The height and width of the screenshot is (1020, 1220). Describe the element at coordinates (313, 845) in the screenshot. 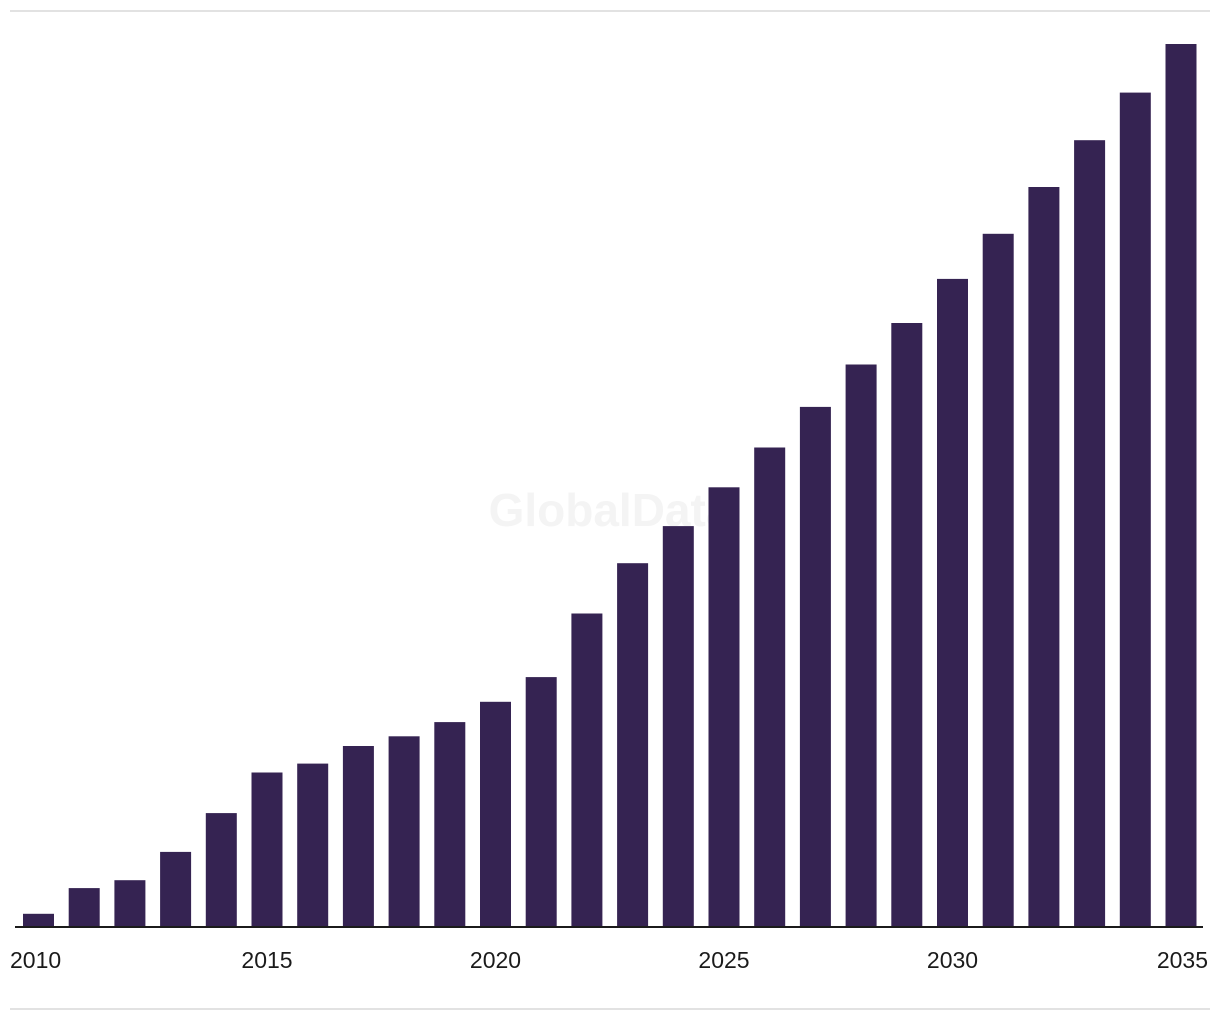

I see `bar-2016` at that location.